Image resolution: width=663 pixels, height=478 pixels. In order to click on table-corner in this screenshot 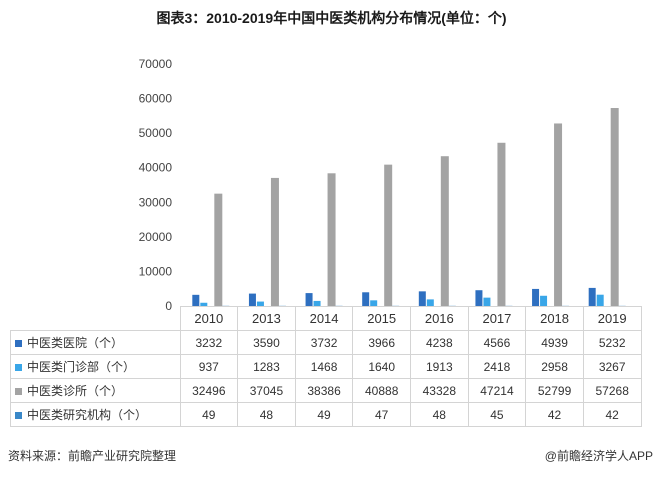, I will do `click(96, 319)`.